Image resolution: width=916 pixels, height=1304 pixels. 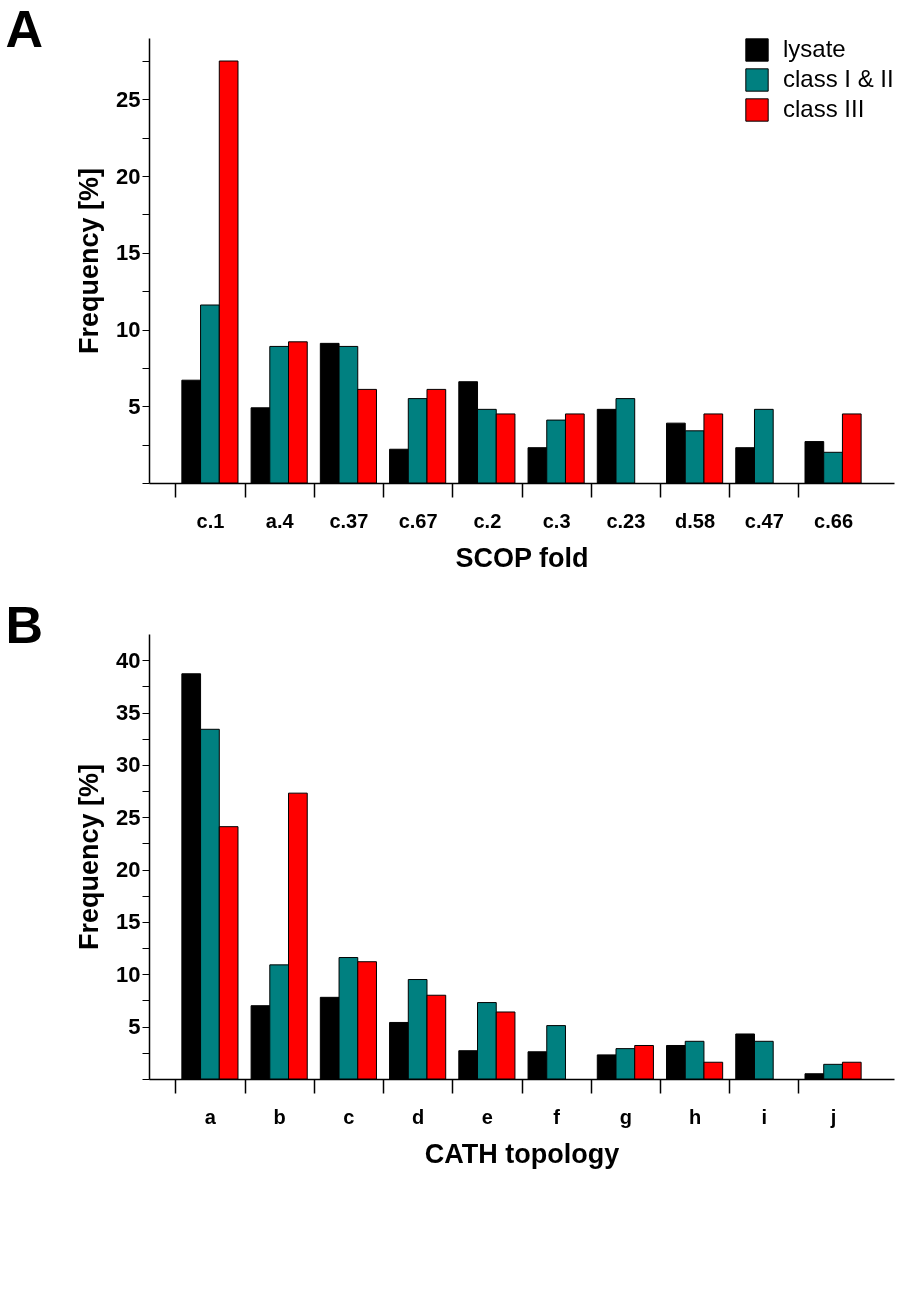 What do you see at coordinates (557, 1116) in the screenshot?
I see `x-tick-label: f` at bounding box center [557, 1116].